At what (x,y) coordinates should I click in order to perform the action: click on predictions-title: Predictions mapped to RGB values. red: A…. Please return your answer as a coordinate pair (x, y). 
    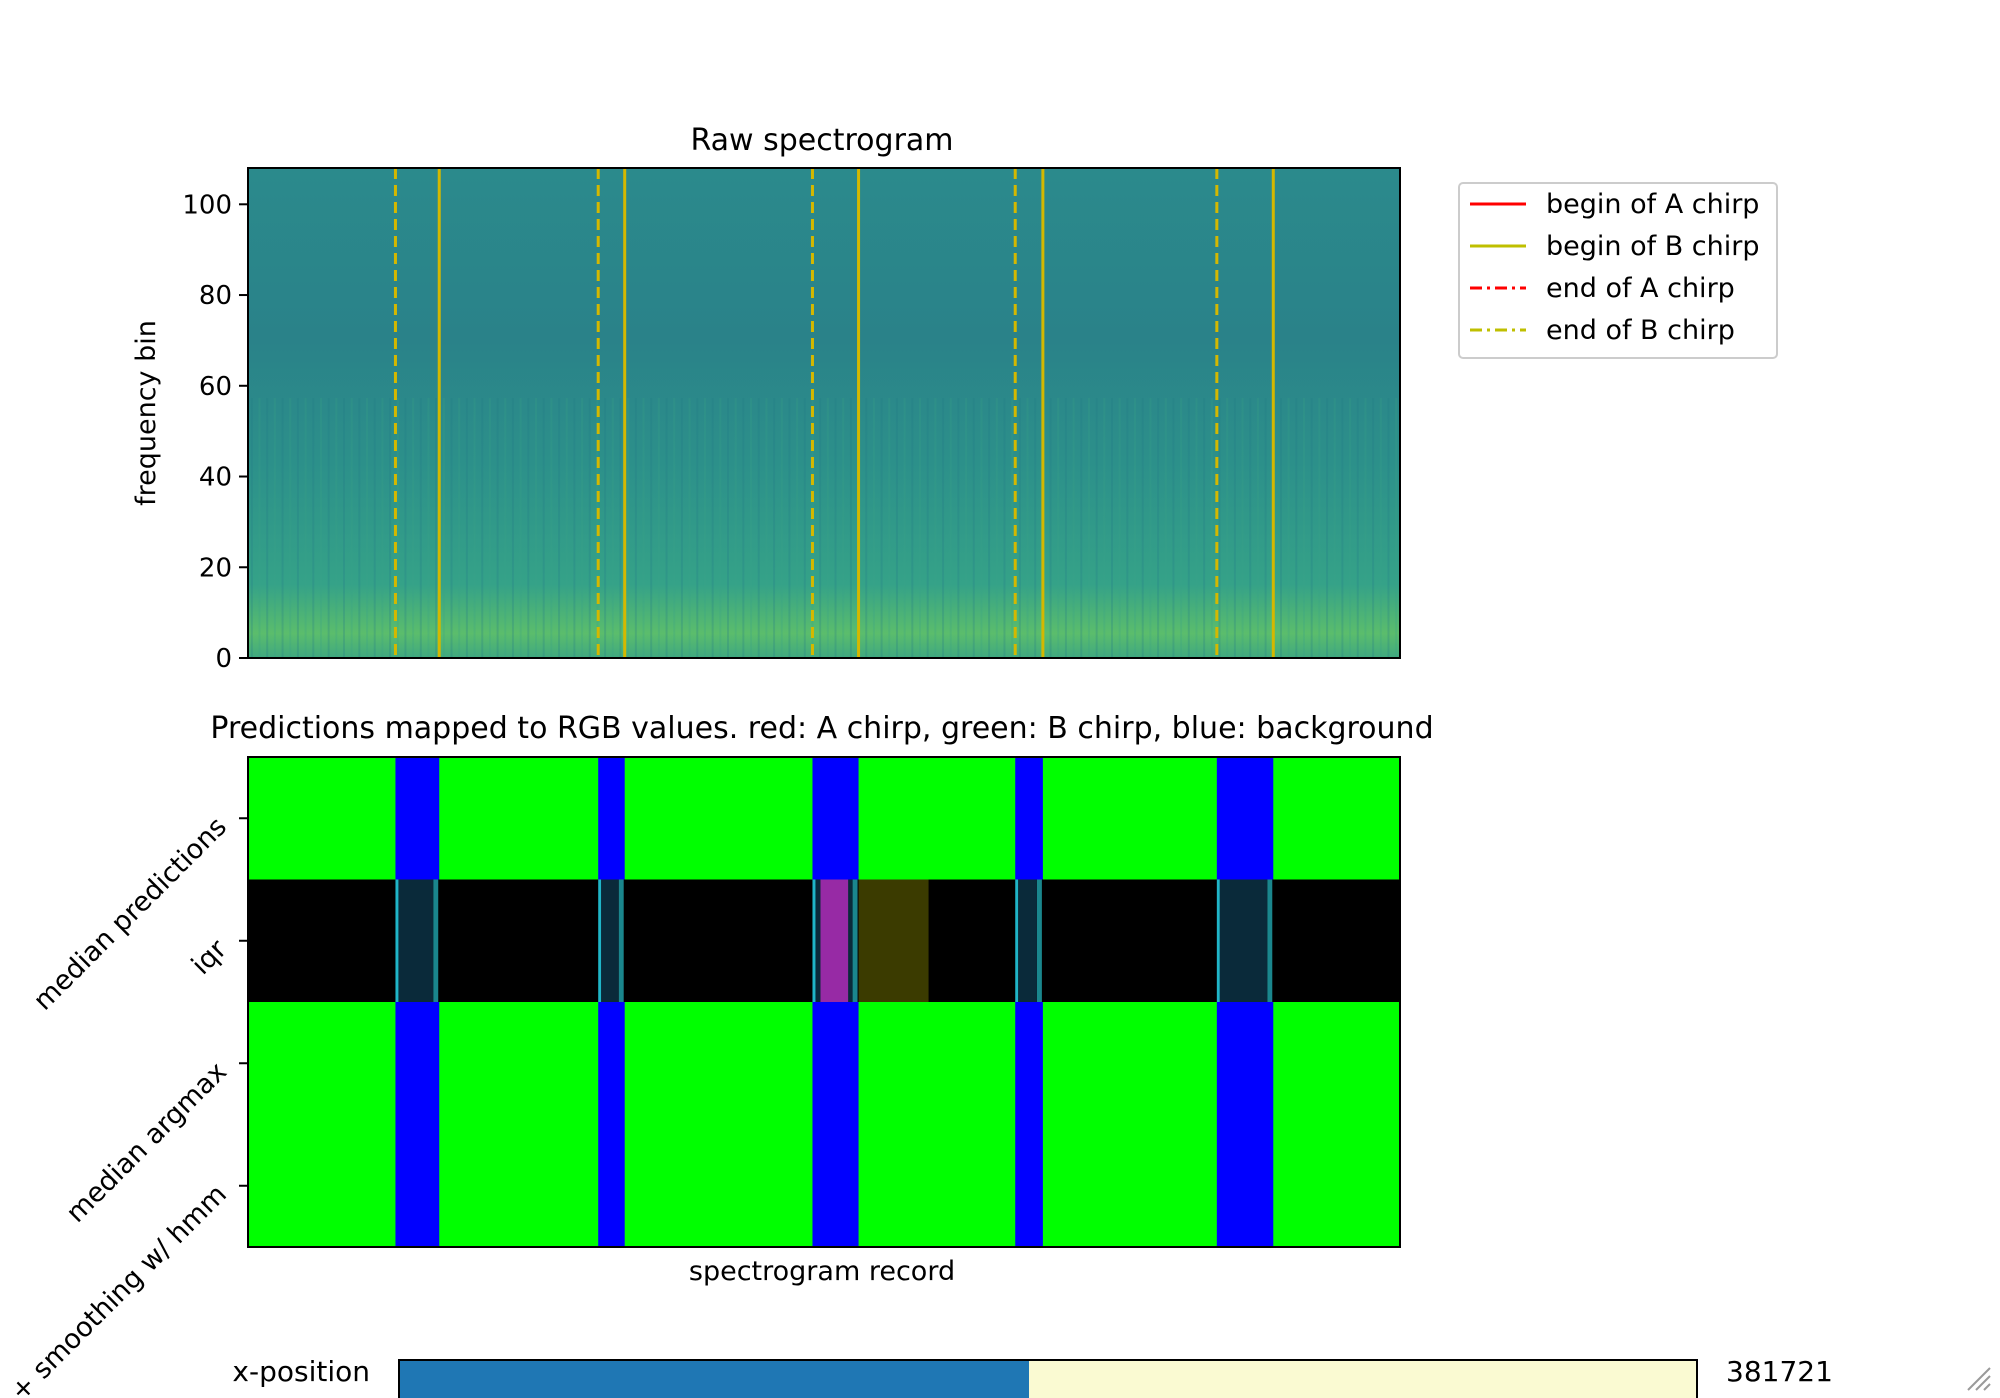
    Looking at the image, I should click on (821, 728).